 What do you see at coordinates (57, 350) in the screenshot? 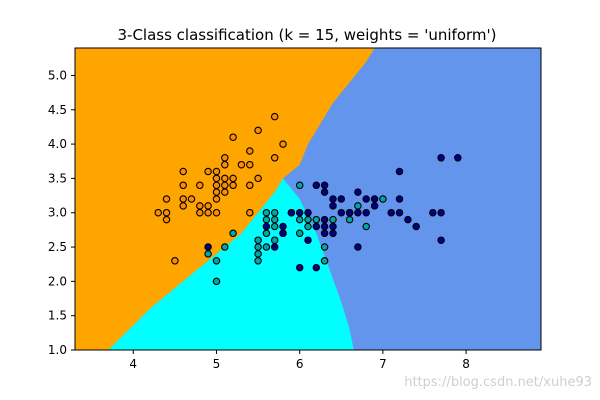
I see `y-tick-label: 1.0` at bounding box center [57, 350].